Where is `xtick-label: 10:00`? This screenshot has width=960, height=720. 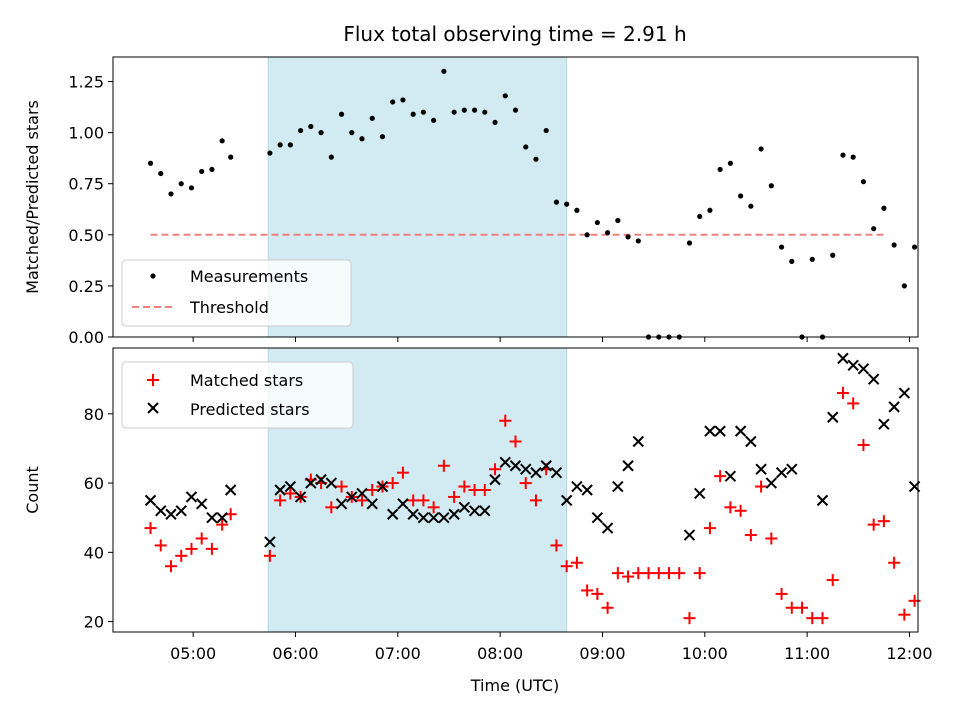 xtick-label: 10:00 is located at coordinates (705, 653).